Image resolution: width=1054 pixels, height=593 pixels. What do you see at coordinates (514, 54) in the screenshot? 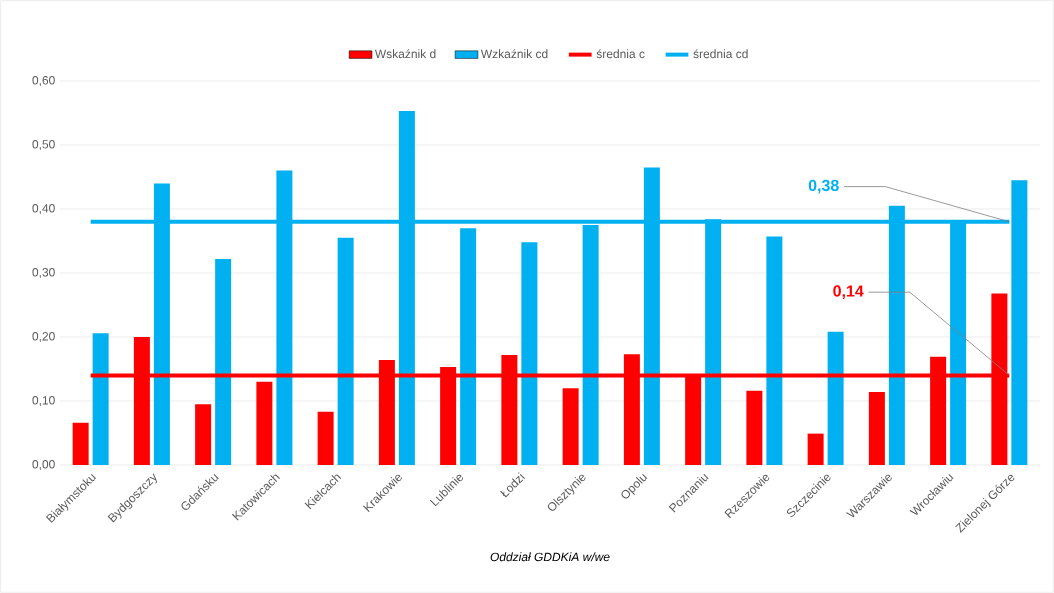
I see `legend-label: Wzkaźnik cd` at bounding box center [514, 54].